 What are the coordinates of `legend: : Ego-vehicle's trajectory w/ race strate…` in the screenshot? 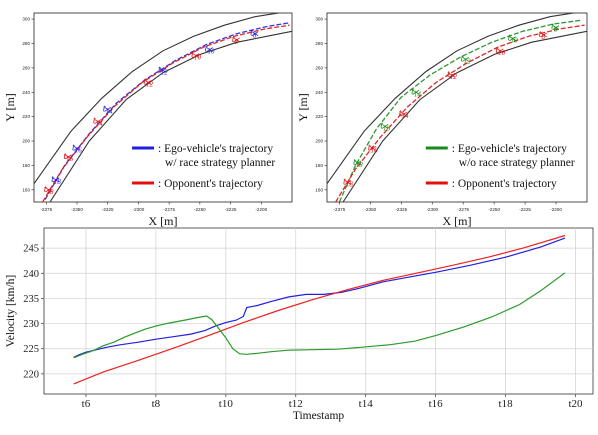 It's located at (203, 166).